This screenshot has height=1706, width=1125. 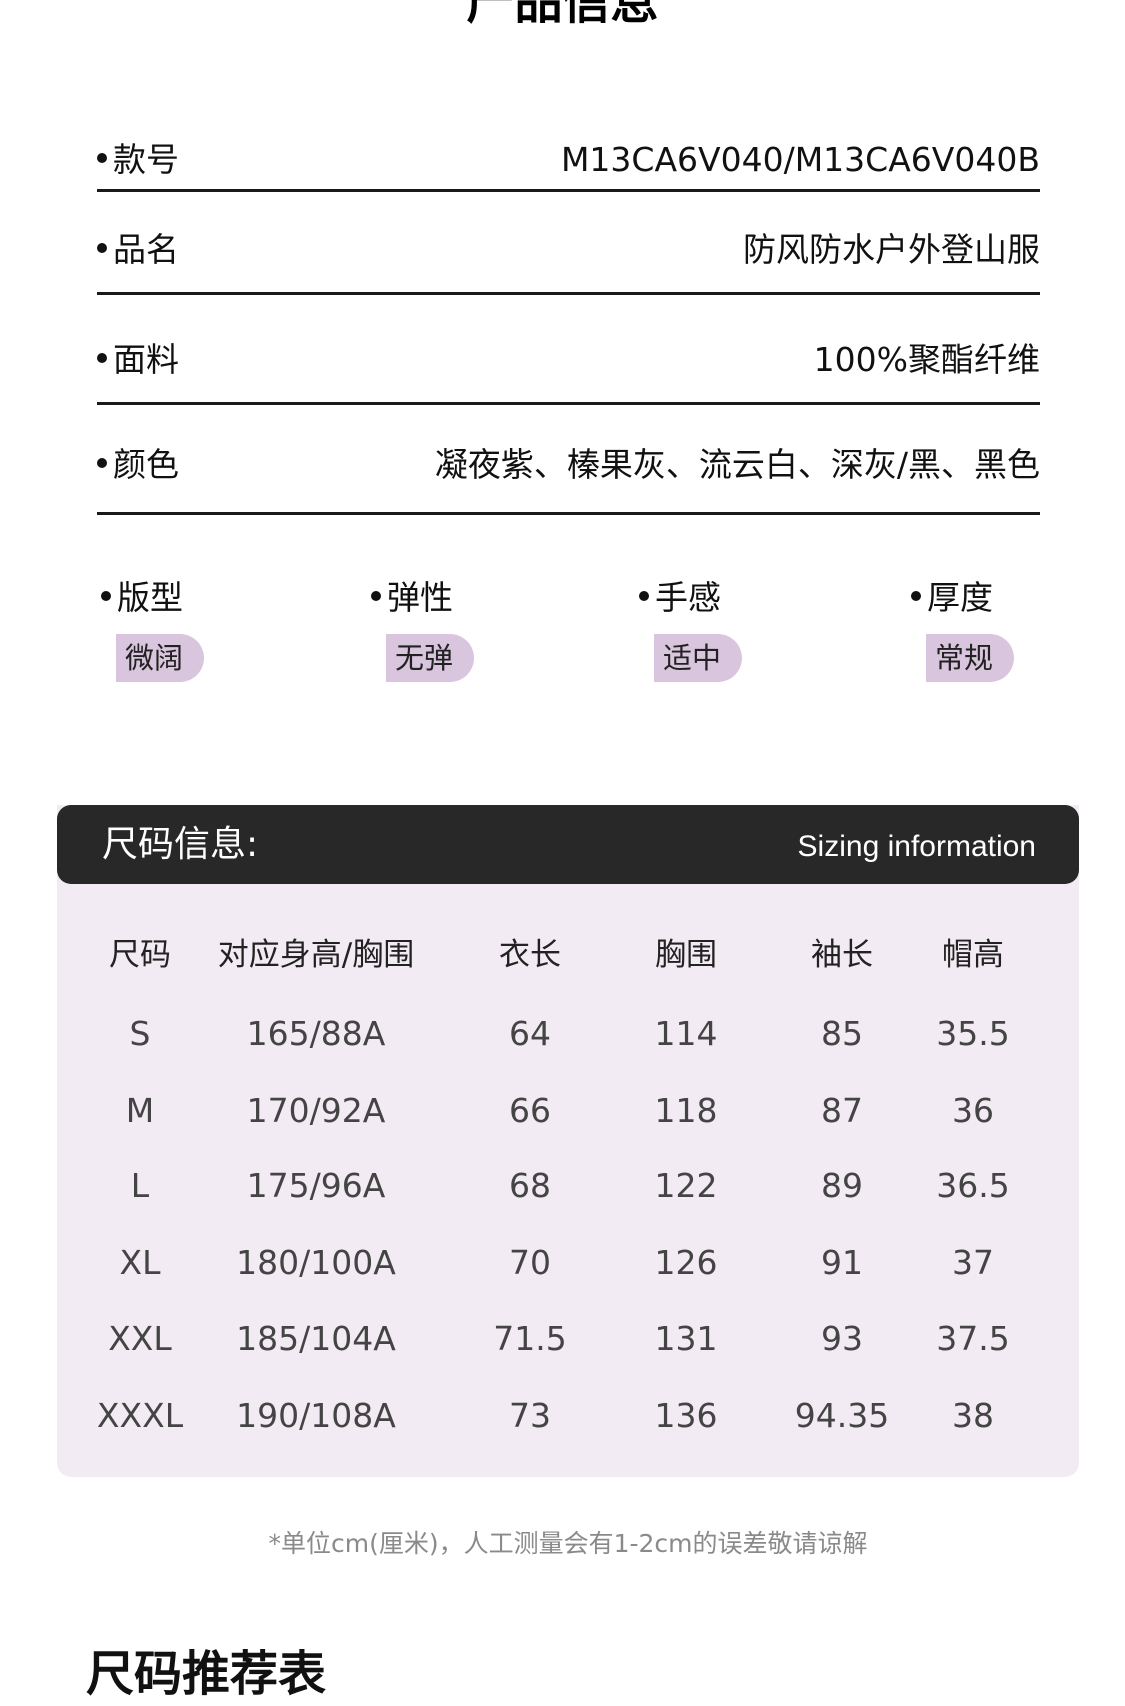 What do you see at coordinates (530, 1033) in the screenshot?
I see `table-cell: 64` at bounding box center [530, 1033].